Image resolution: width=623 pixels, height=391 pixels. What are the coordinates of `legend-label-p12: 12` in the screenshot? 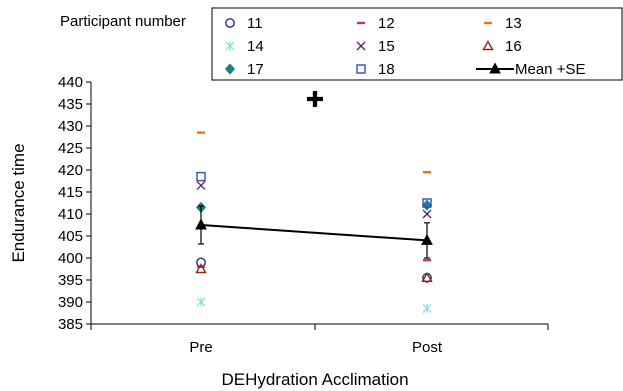 It's located at (386, 23).